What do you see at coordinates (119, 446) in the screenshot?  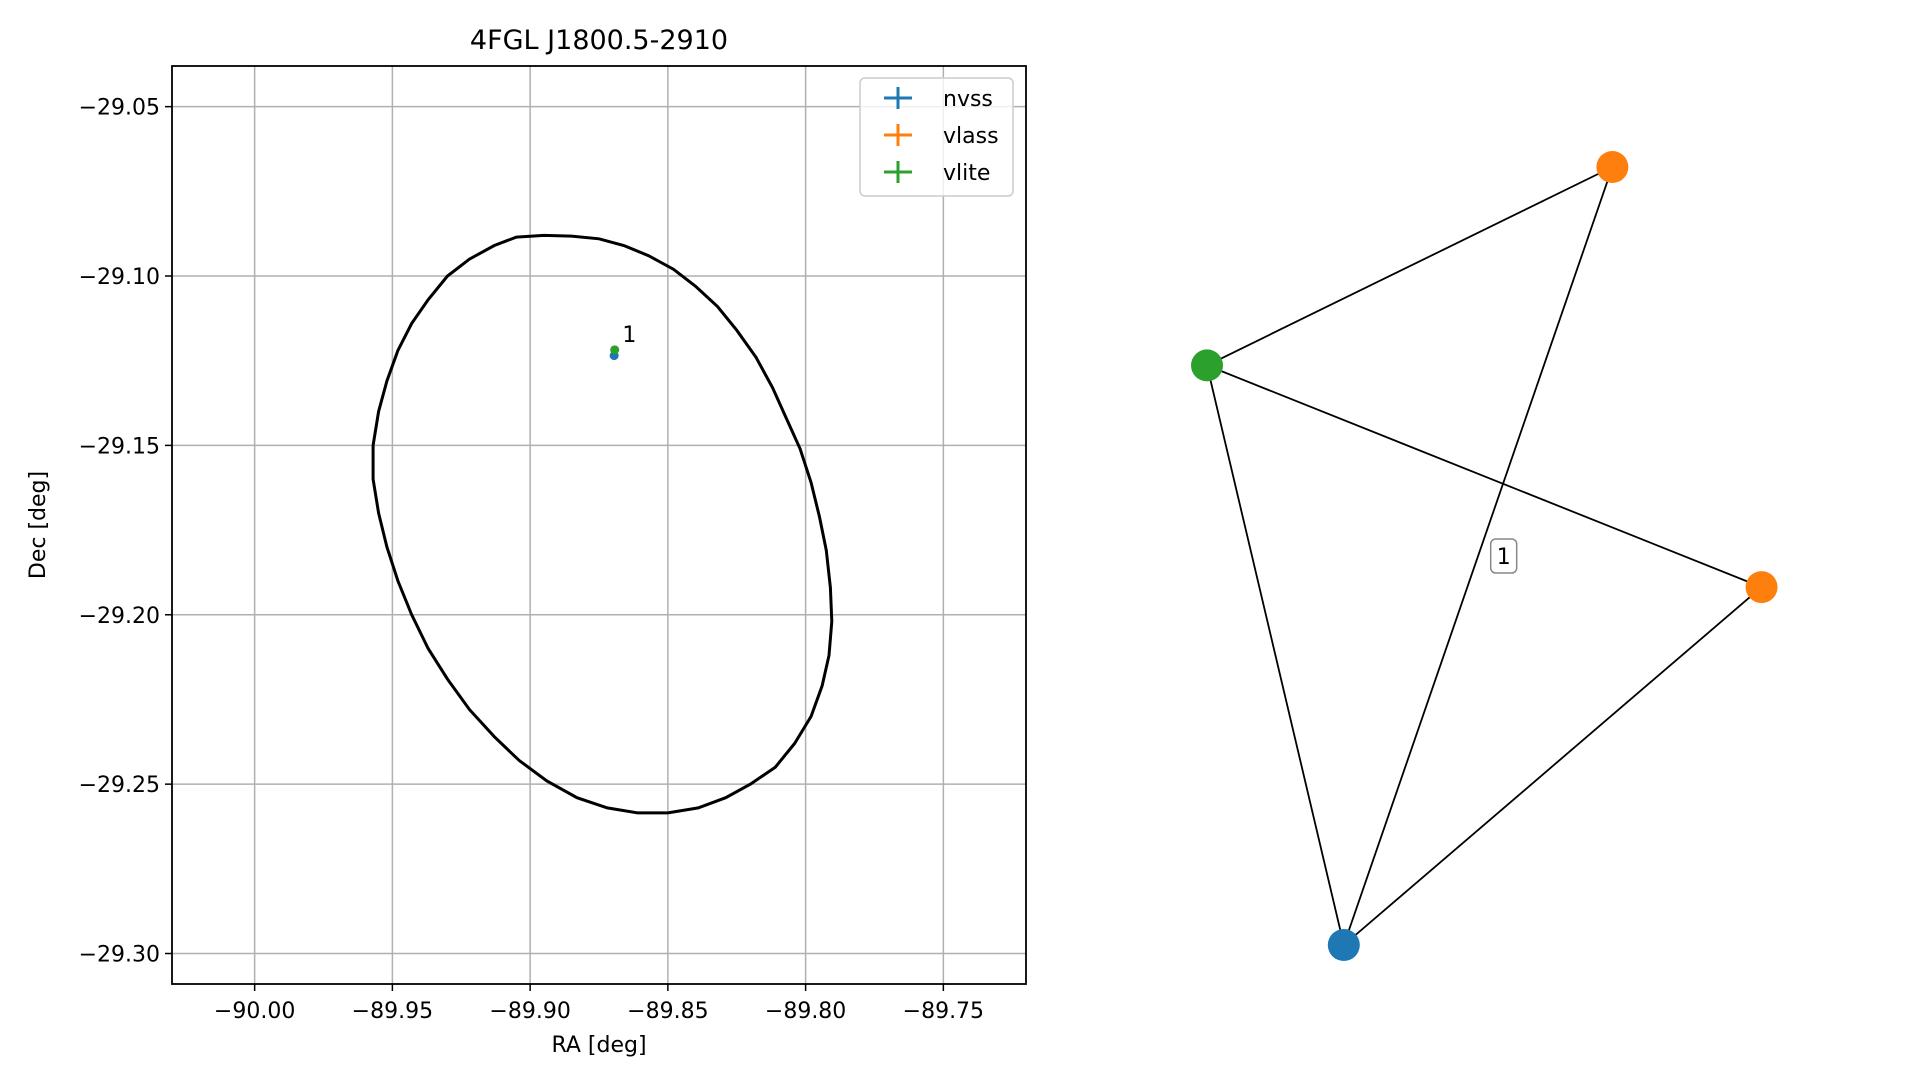 I see `y-tick-label: −29.15` at bounding box center [119, 446].